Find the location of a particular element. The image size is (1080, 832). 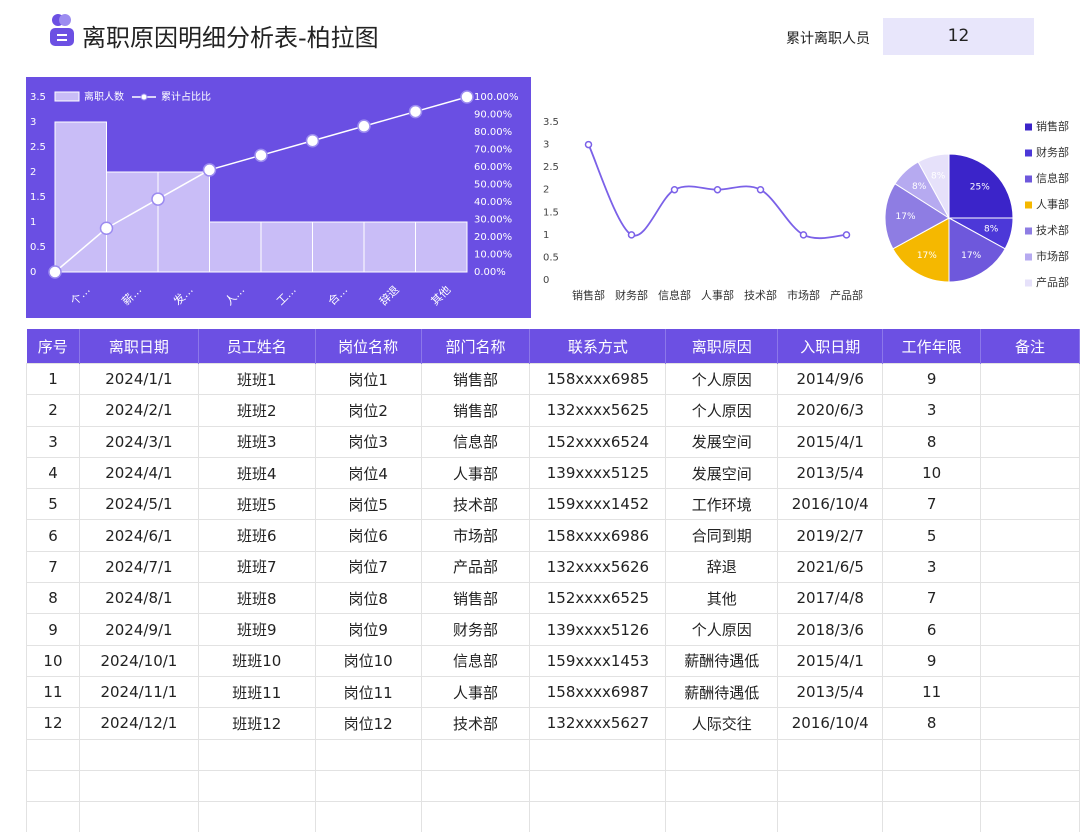

cell: 2024/7/1 is located at coordinates (138, 567).